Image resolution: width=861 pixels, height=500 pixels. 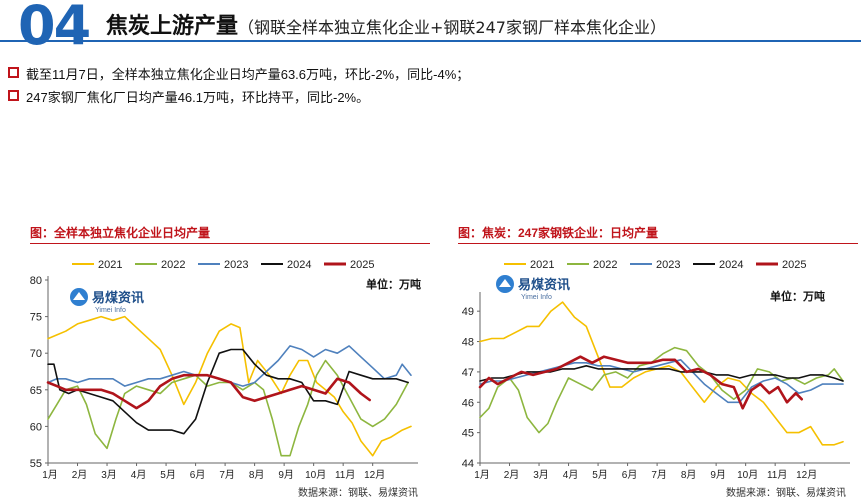 I want to click on bullet-2: 247家钢厂焦化厂日均产量46.1万吨，环比持平，同比-2%。, so click(x=188, y=96).